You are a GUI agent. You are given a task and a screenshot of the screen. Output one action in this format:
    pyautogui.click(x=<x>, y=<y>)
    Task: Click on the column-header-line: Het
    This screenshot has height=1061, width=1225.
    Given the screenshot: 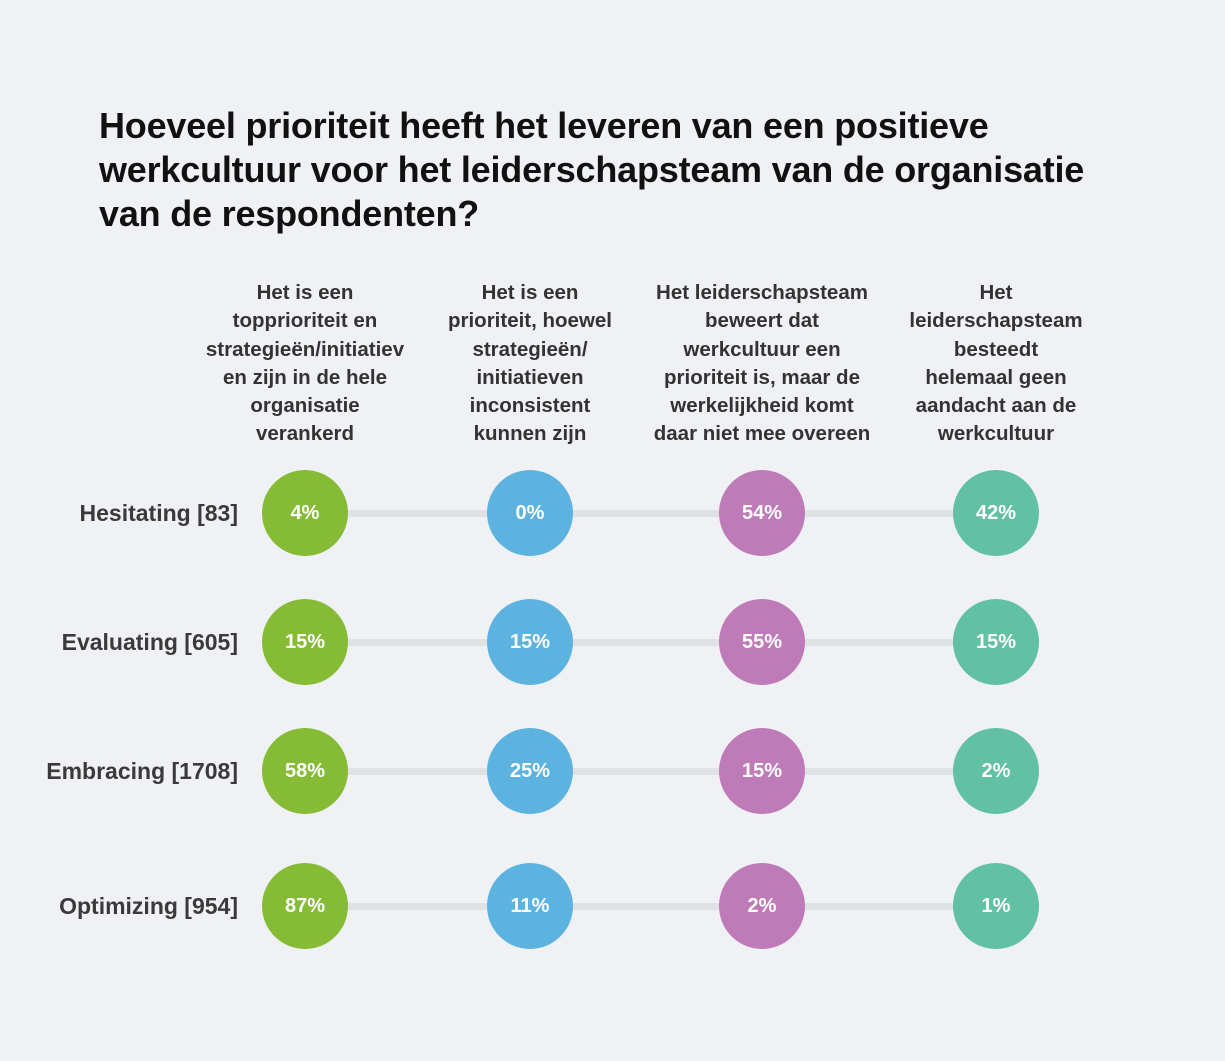 What is the action you would take?
    pyautogui.click(x=996, y=292)
    